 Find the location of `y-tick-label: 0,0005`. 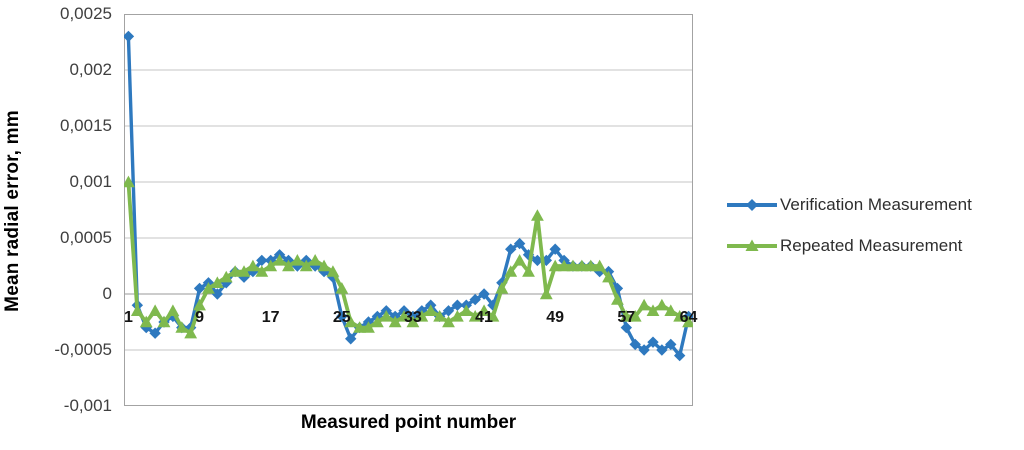

y-tick-label: 0,0005 is located at coordinates (86, 237).